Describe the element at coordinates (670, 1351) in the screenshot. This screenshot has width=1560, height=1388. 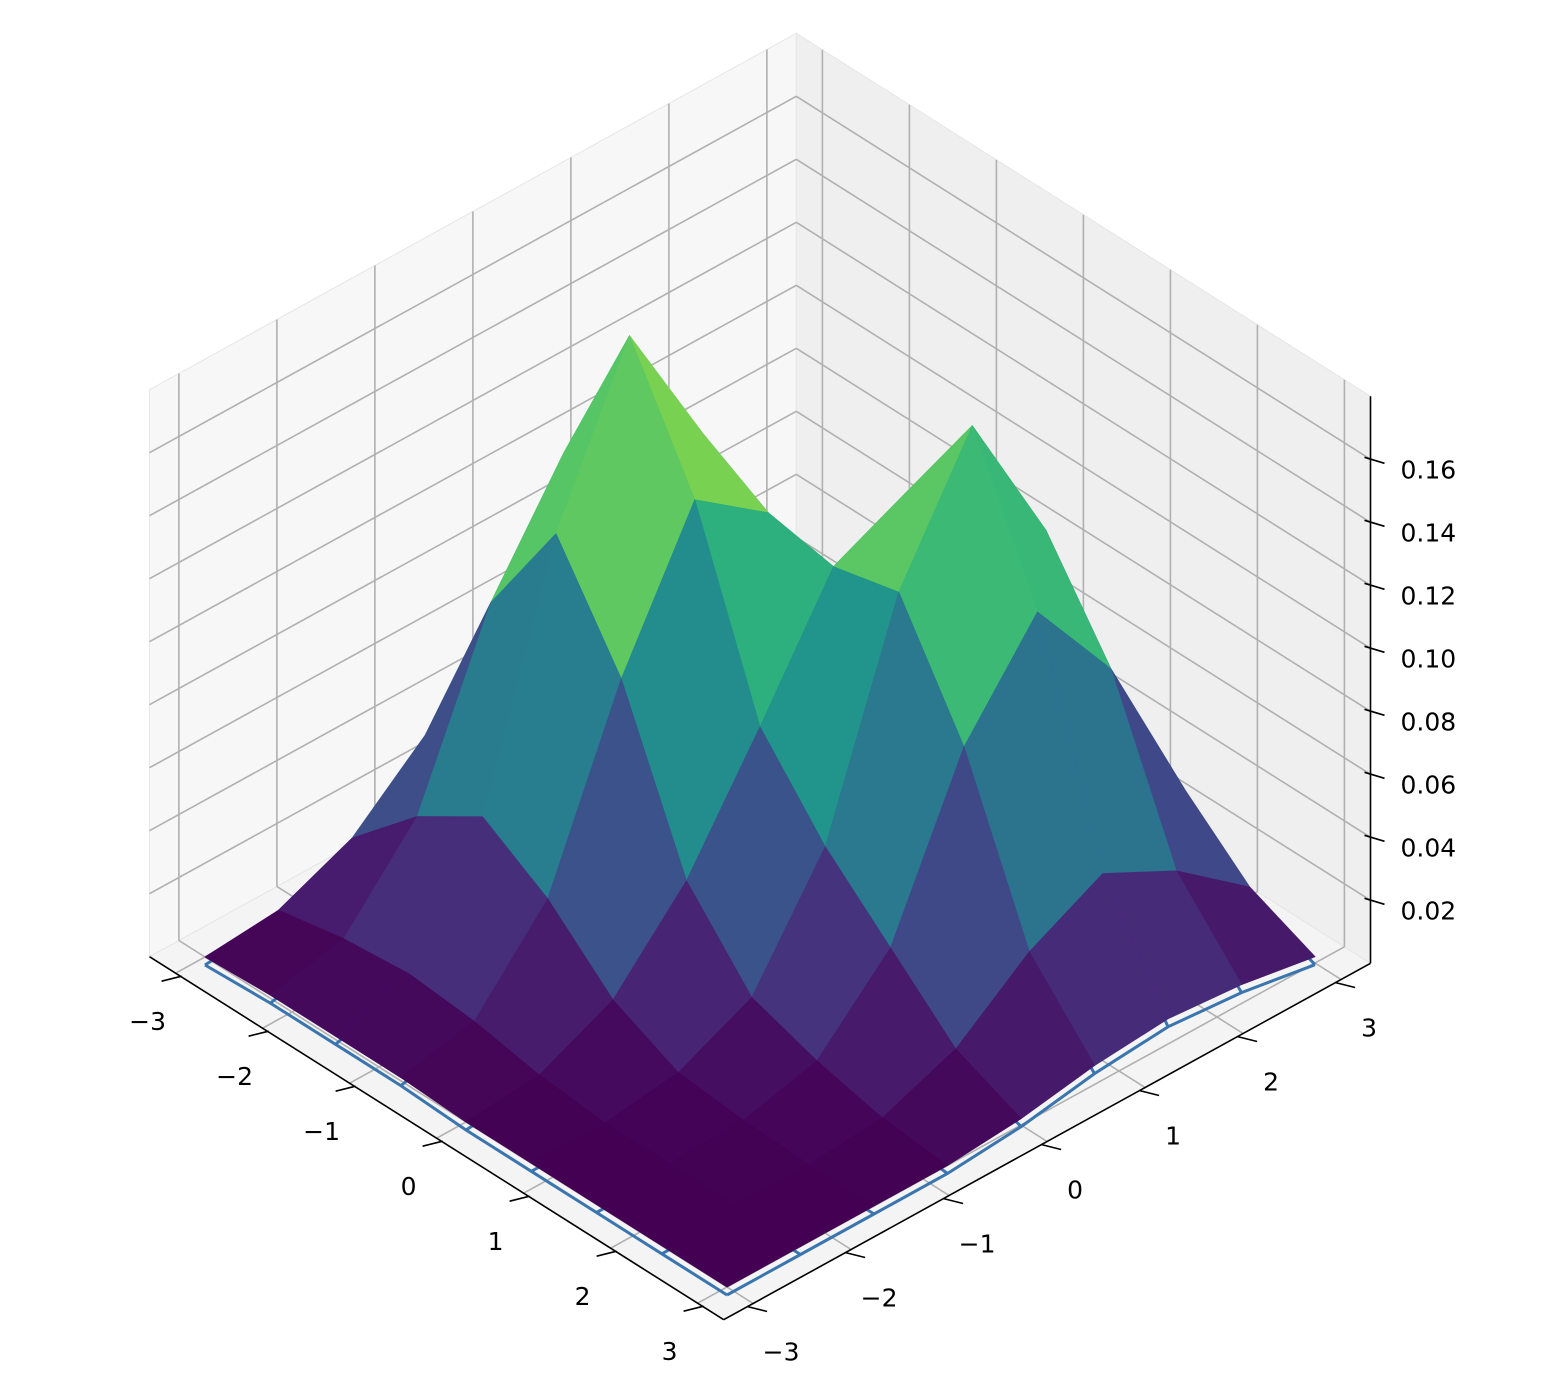
I see `x-tick-label: 3` at that location.